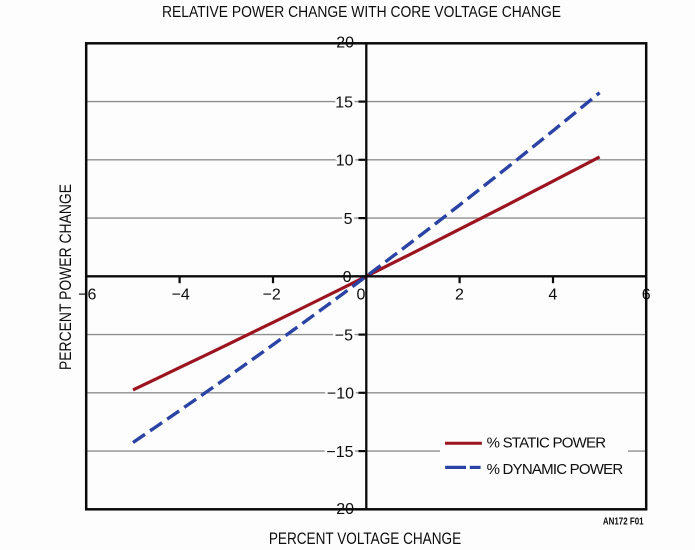  What do you see at coordinates (344, 102) in the screenshot?
I see `svg-text: 15` at bounding box center [344, 102].